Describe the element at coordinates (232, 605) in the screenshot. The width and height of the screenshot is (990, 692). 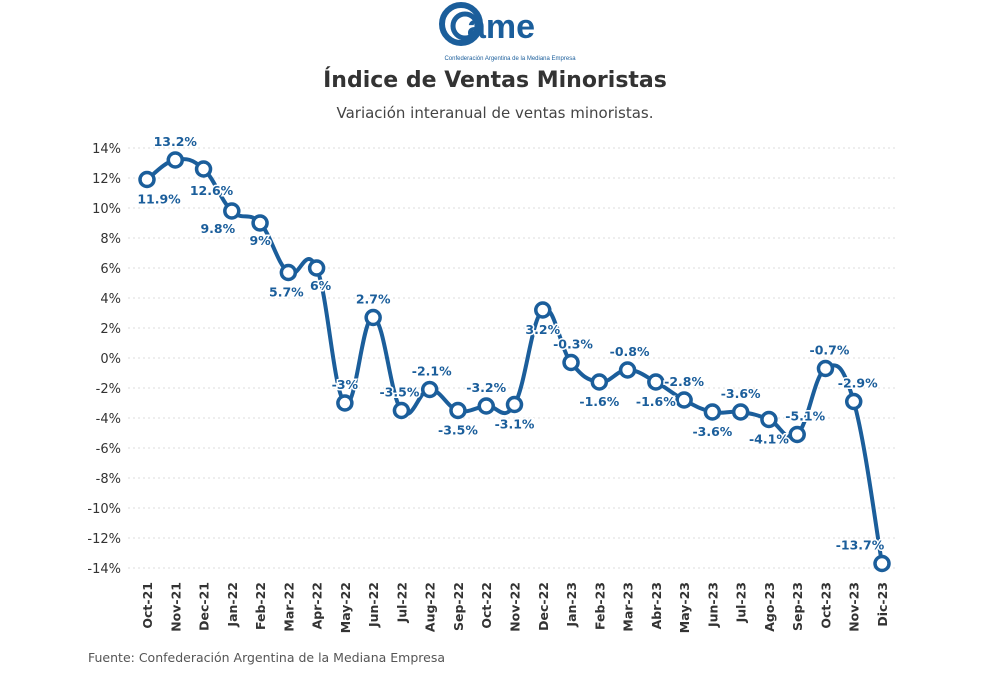
I see `x-tick-label: Jan-22` at that location.